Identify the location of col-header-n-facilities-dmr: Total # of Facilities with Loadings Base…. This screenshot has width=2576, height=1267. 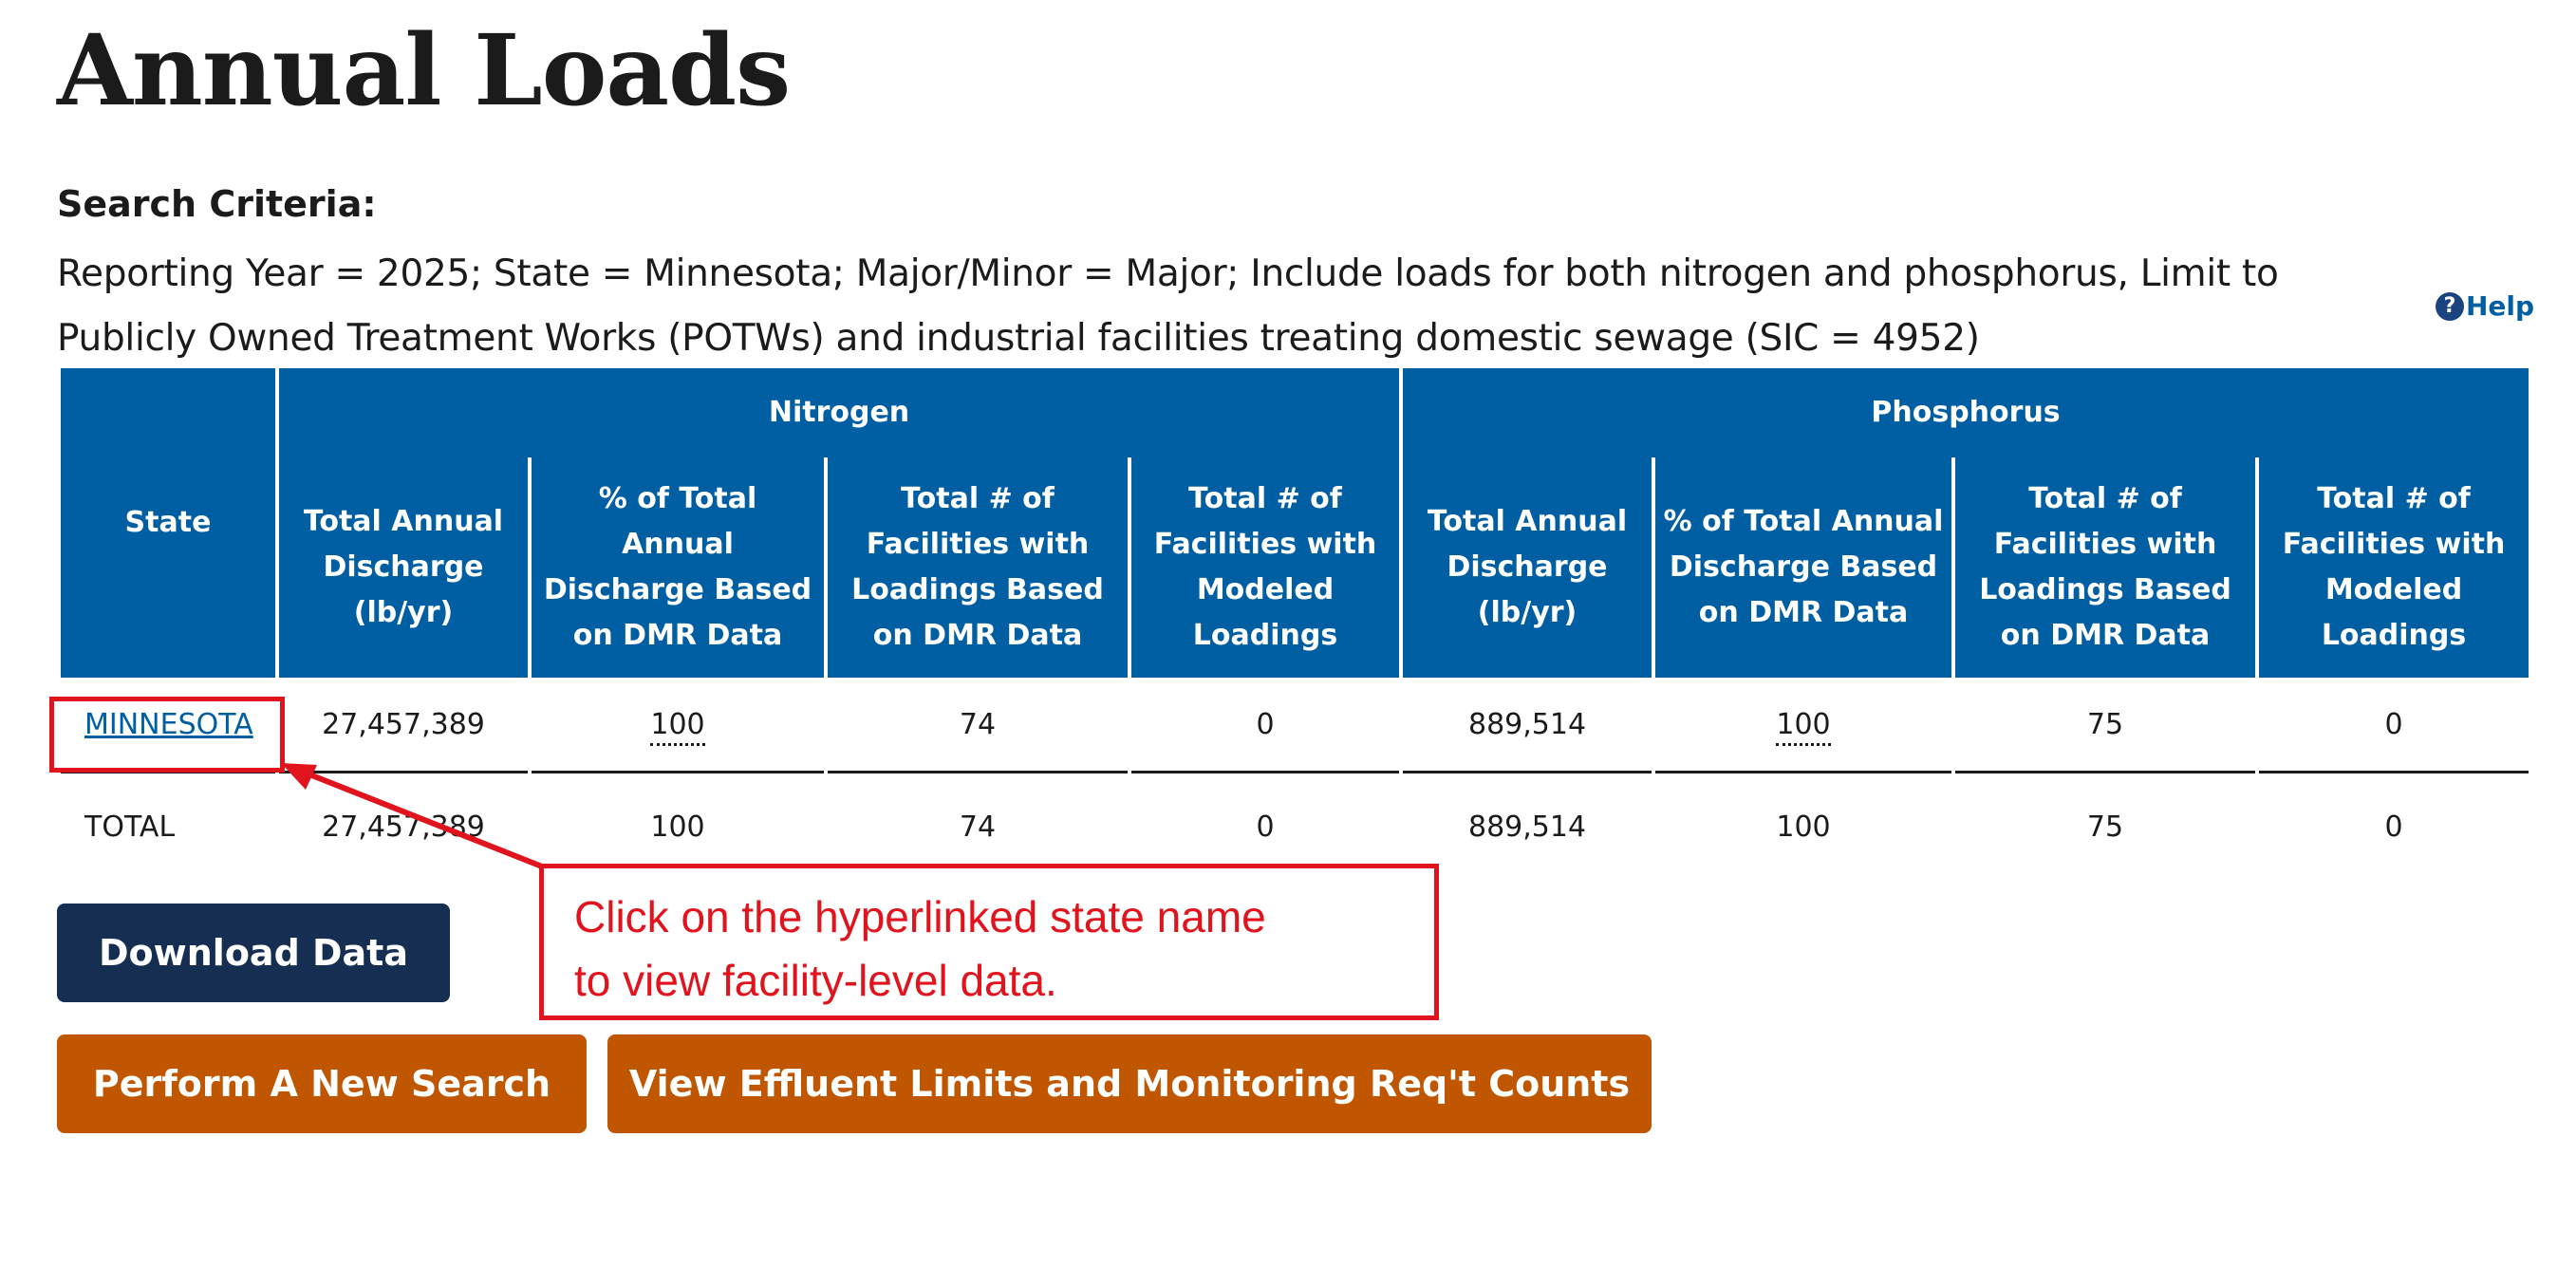
(978, 567).